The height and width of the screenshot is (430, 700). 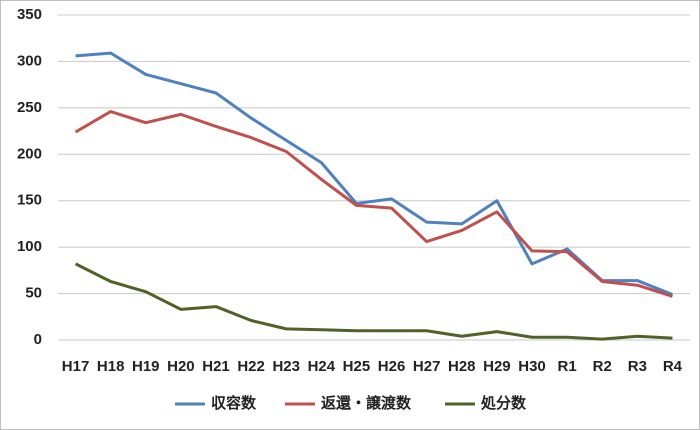 I want to click on x-tick-label: H28, so click(x=462, y=366).